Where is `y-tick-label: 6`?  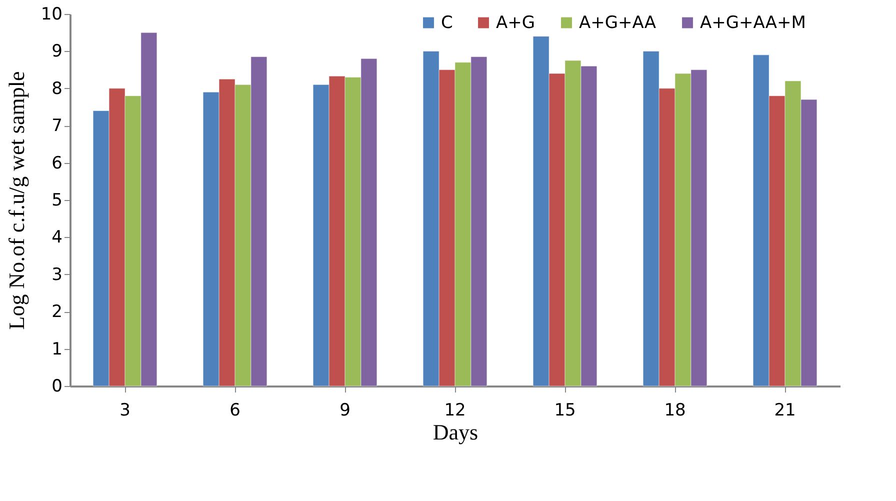
y-tick-label: 6 is located at coordinates (57, 163).